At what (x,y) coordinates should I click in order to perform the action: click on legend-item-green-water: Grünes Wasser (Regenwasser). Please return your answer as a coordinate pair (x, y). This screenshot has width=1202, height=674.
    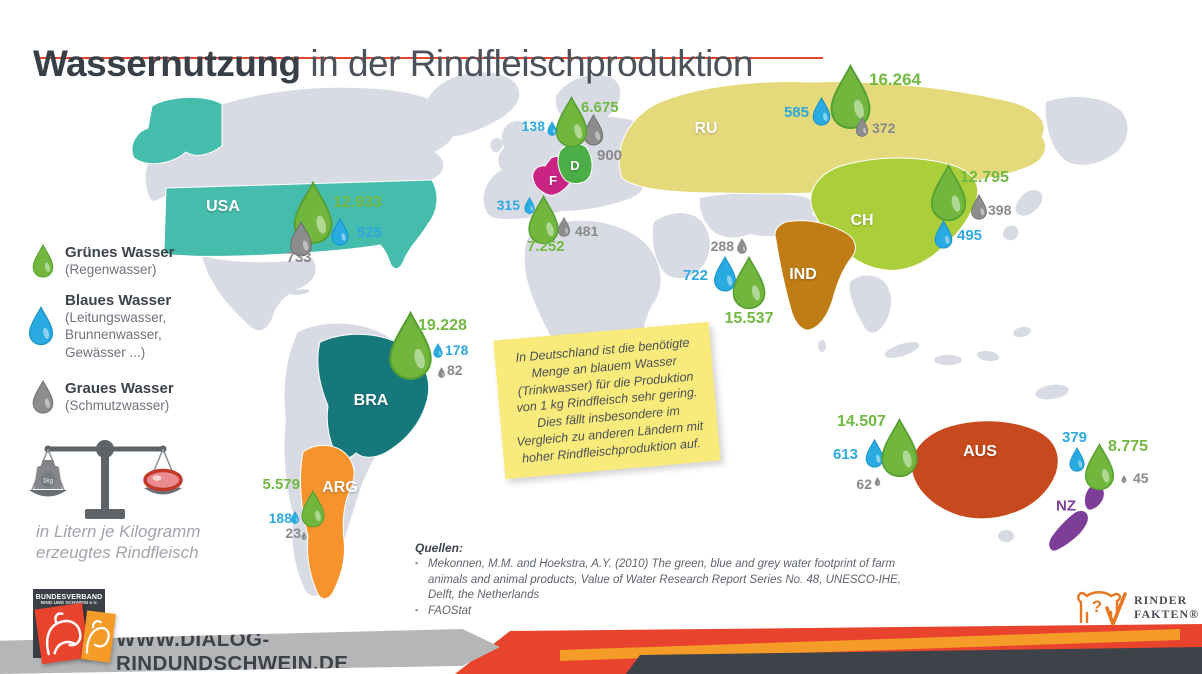
    Looking at the image, I should click on (102, 261).